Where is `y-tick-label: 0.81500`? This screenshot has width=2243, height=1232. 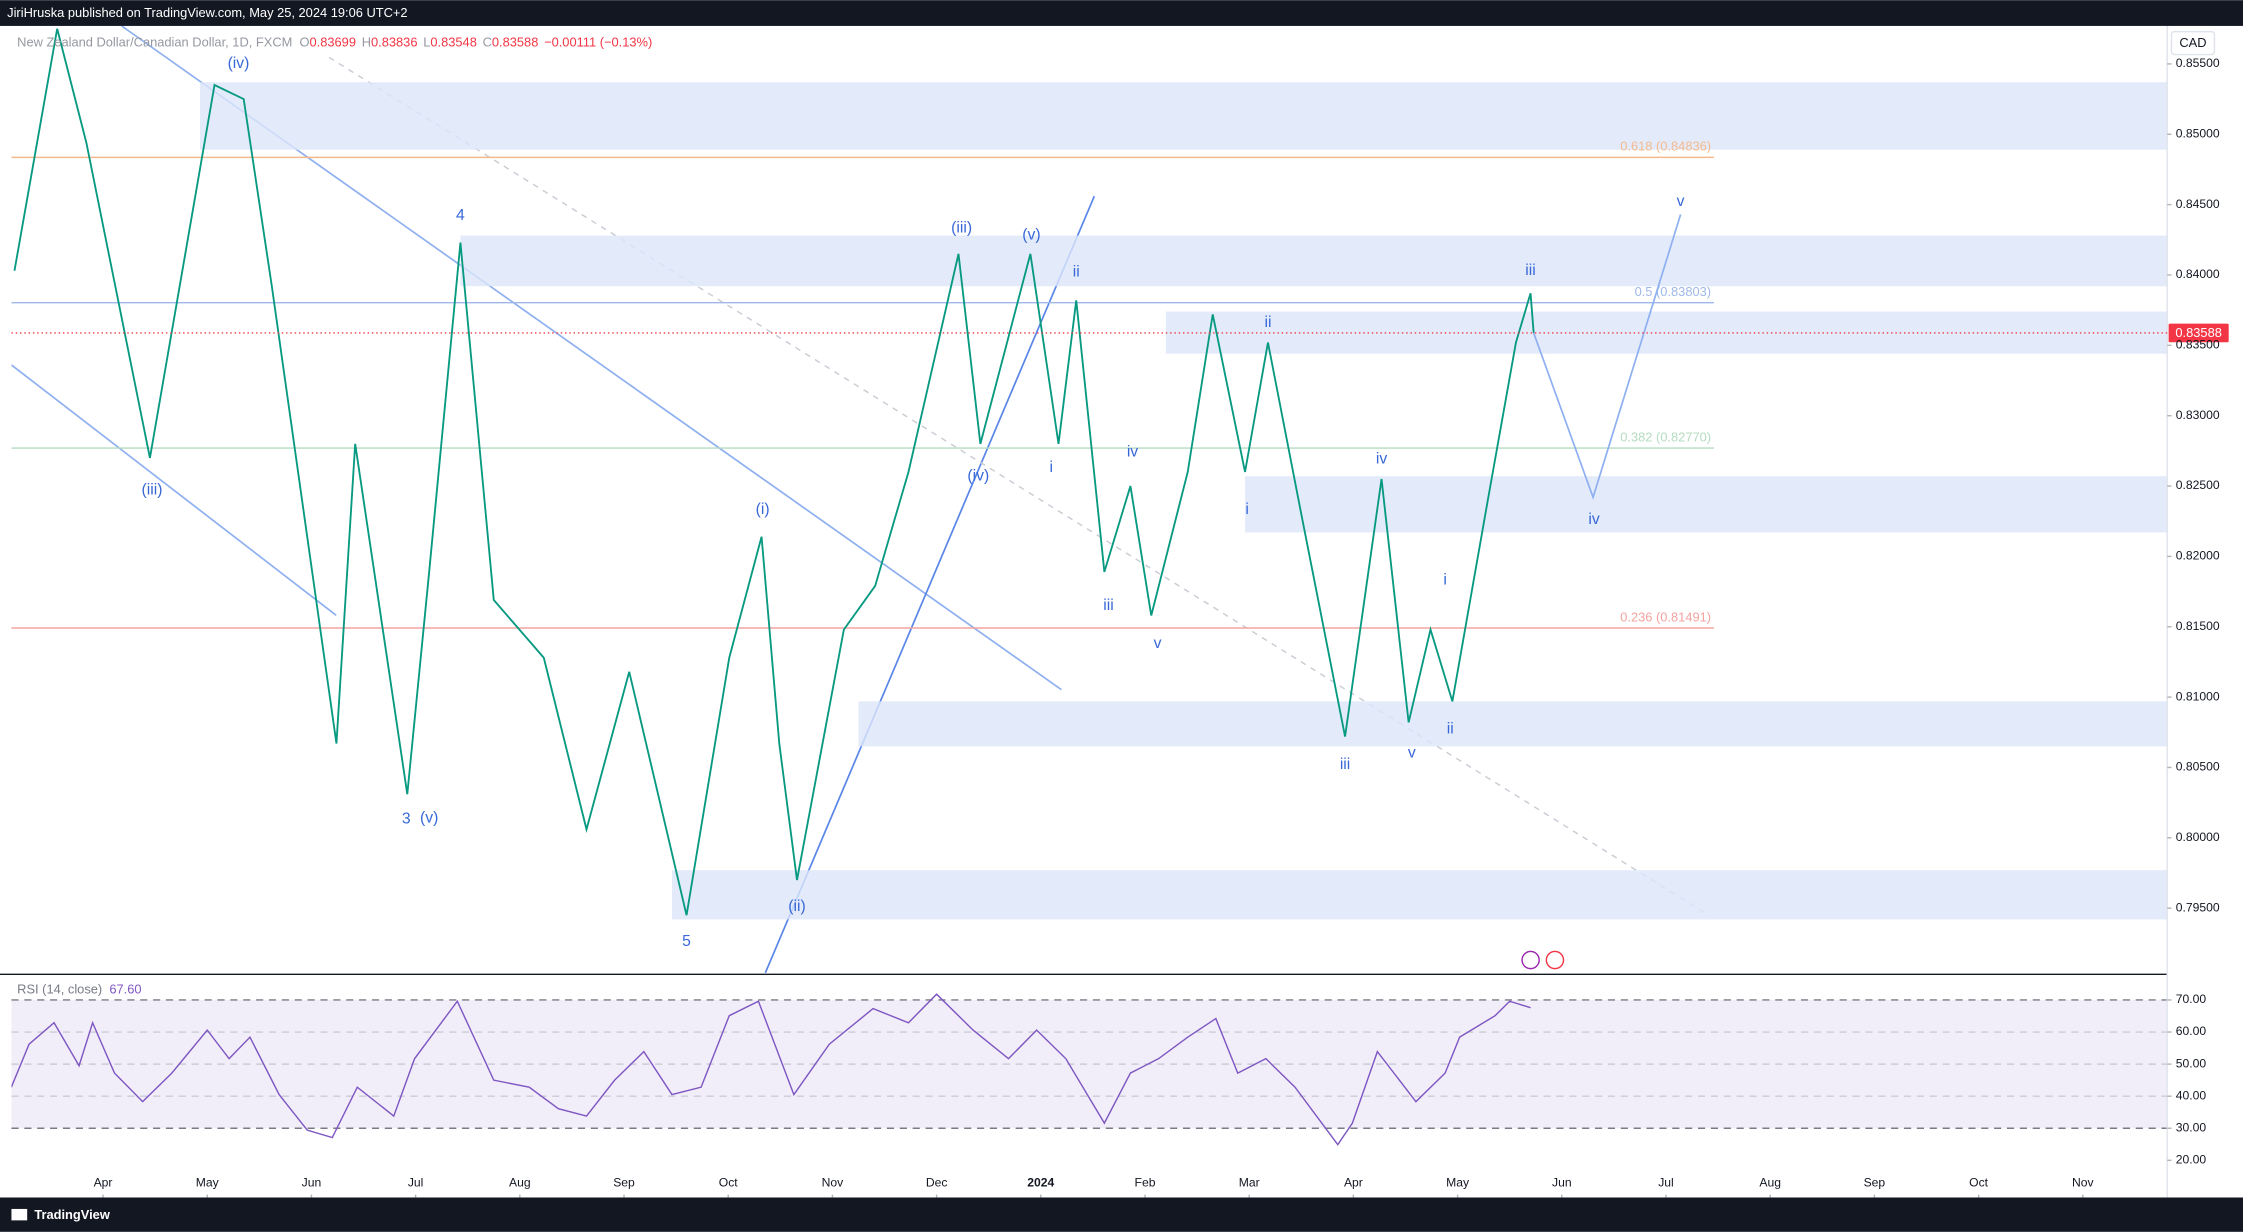 y-tick-label: 0.81500 is located at coordinates (2198, 626).